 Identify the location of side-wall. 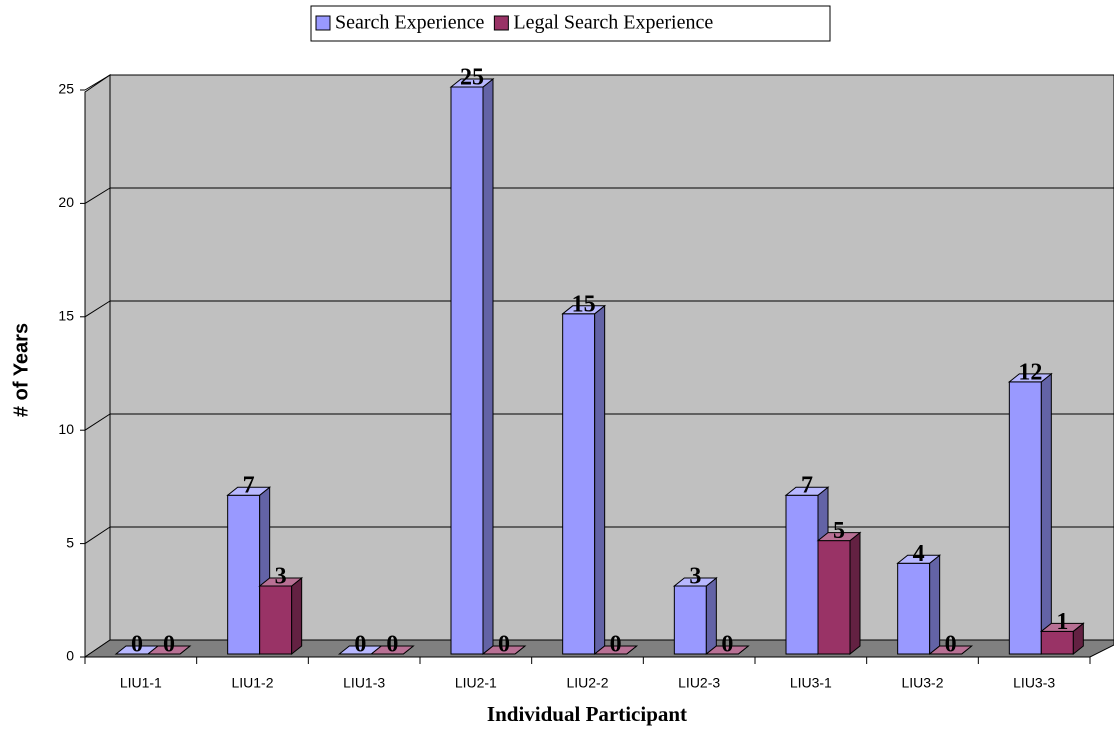
(97, 366).